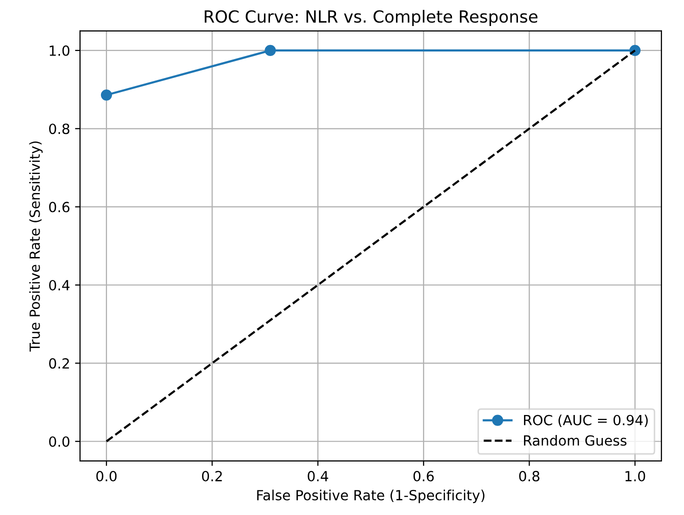 This screenshot has width=684, height=515. What do you see at coordinates (371, 18) in the screenshot?
I see `chart-title: ROC Curve: NLR vs. Complete Response` at bounding box center [371, 18].